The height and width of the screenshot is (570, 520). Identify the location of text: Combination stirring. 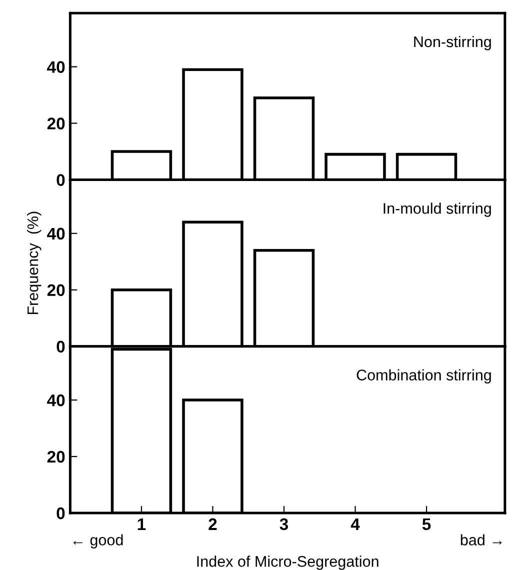
(423, 376).